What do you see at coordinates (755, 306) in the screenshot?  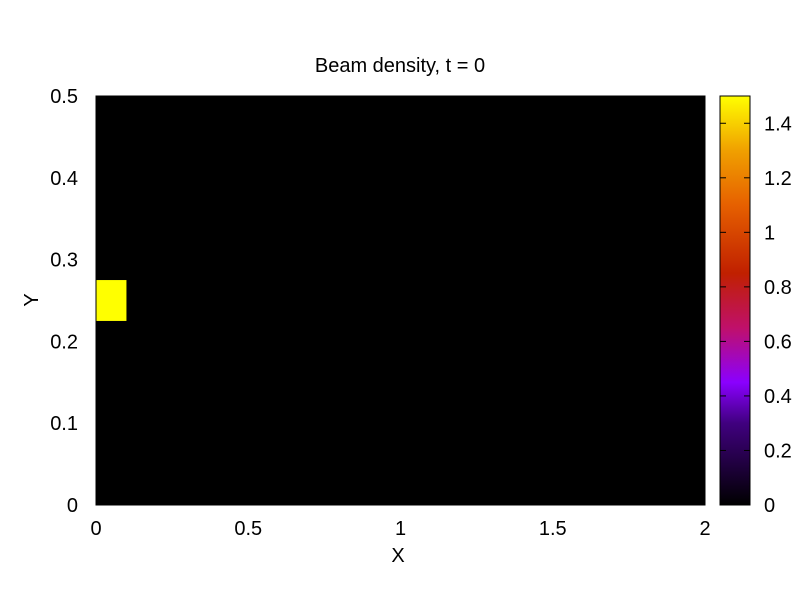 I see `colorbar: 0 0.2 0.4 0.6 0.8 1 1.2 1.4` at bounding box center [755, 306].